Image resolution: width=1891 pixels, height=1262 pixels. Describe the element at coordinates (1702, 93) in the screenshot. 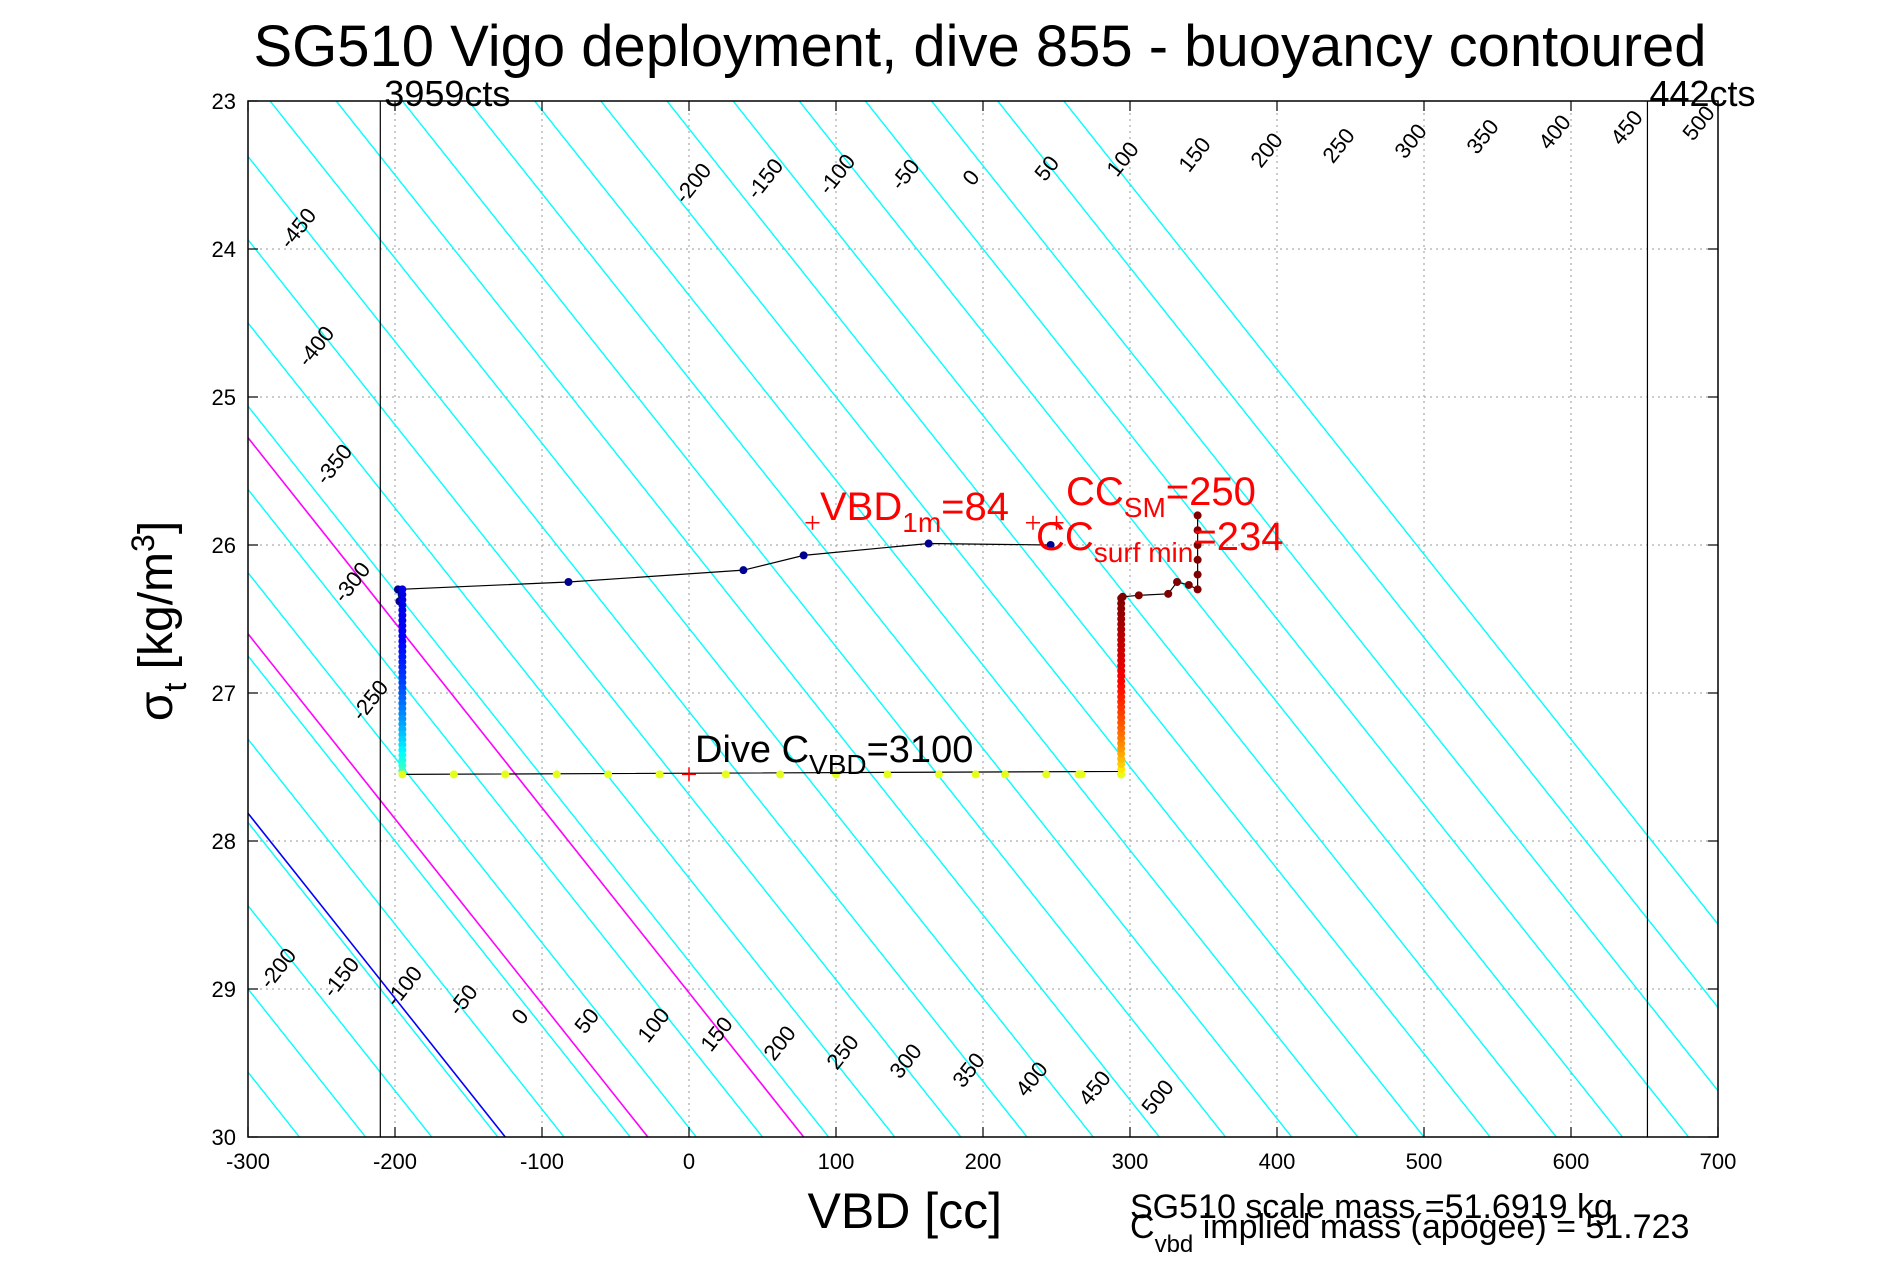

I see `vbd-limit-label: 442cts` at that location.